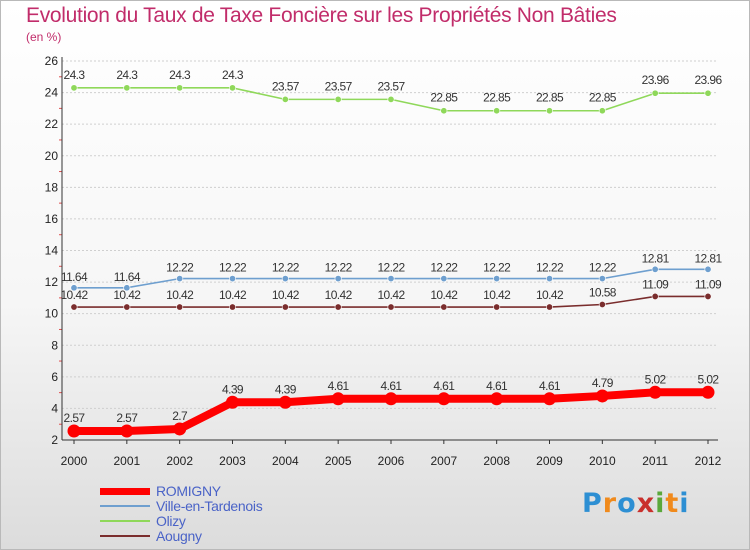  Describe the element at coordinates (54, 408) in the screenshot. I see `y-tick-label: 4` at that location.